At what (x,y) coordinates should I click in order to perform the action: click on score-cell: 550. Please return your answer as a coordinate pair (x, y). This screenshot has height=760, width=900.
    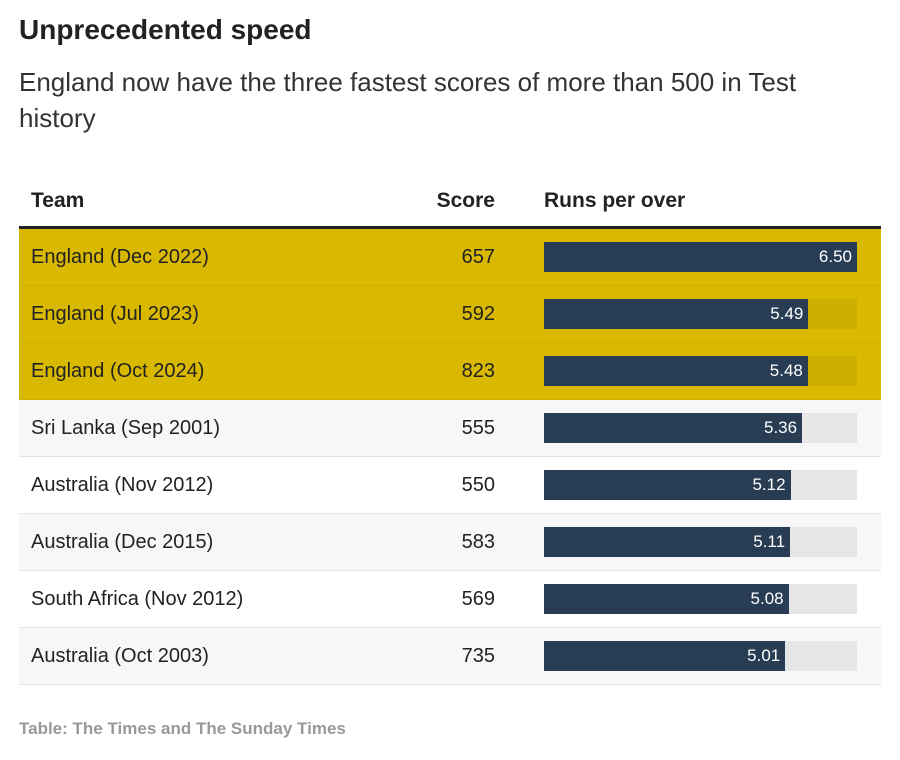
    Looking at the image, I should click on (478, 484).